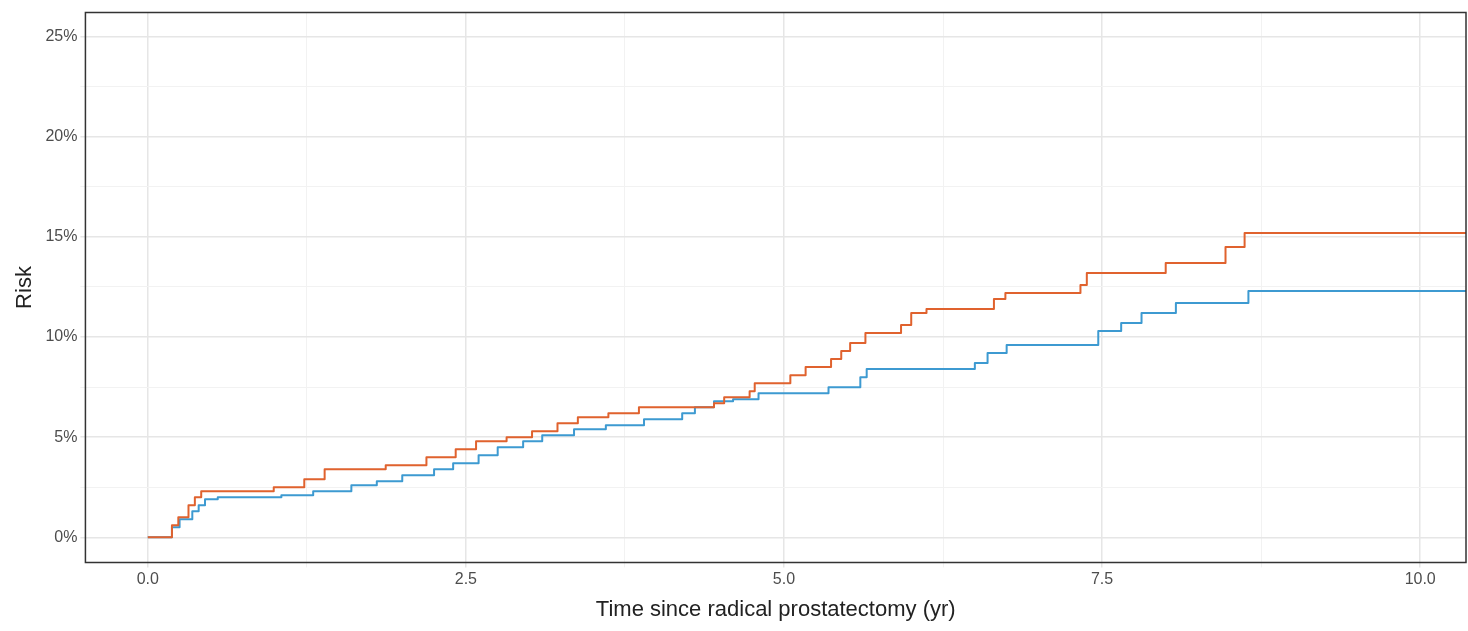 The width and height of the screenshot is (1468, 631). I want to click on x-tick-label: 5.0, so click(784, 579).